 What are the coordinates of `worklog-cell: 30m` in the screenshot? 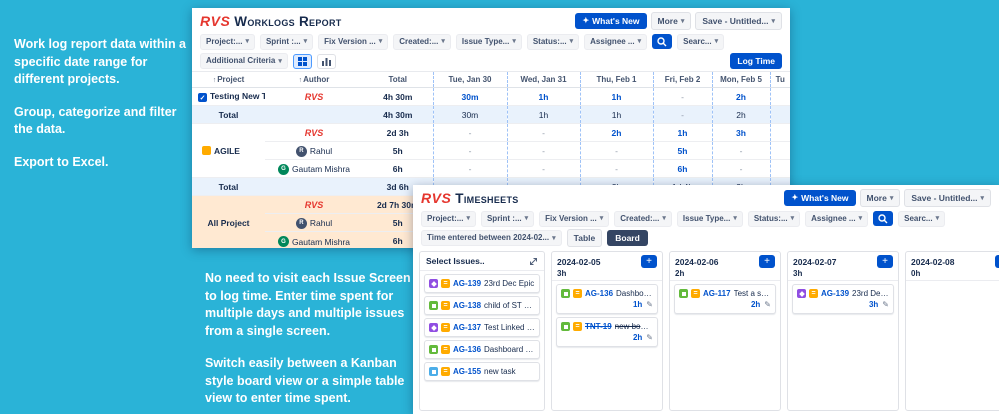 It's located at (469, 96).